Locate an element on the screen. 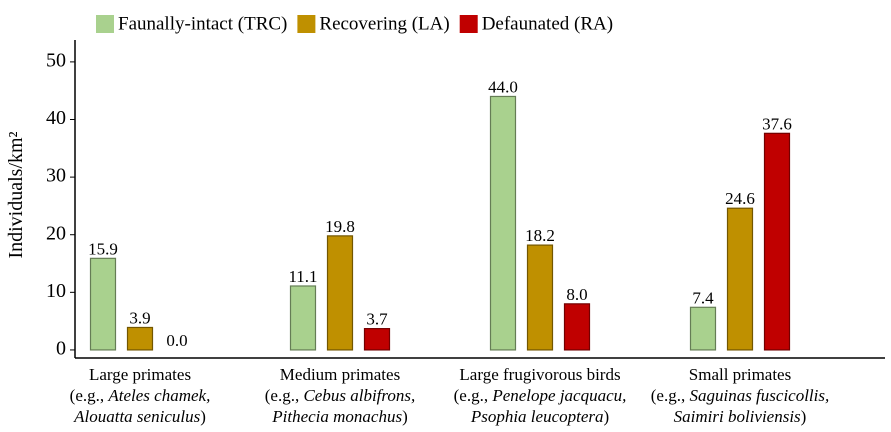  legend-label: Recovering (LA) is located at coordinates (384, 23).